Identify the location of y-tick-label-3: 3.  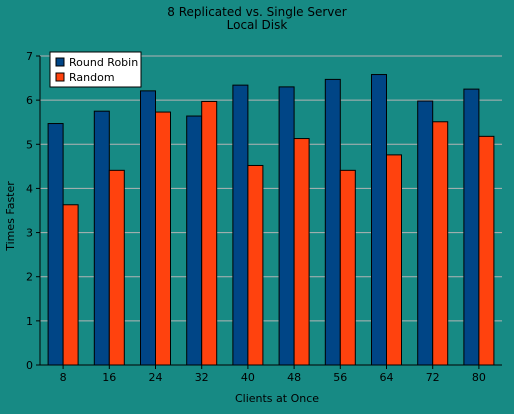
(29, 233).